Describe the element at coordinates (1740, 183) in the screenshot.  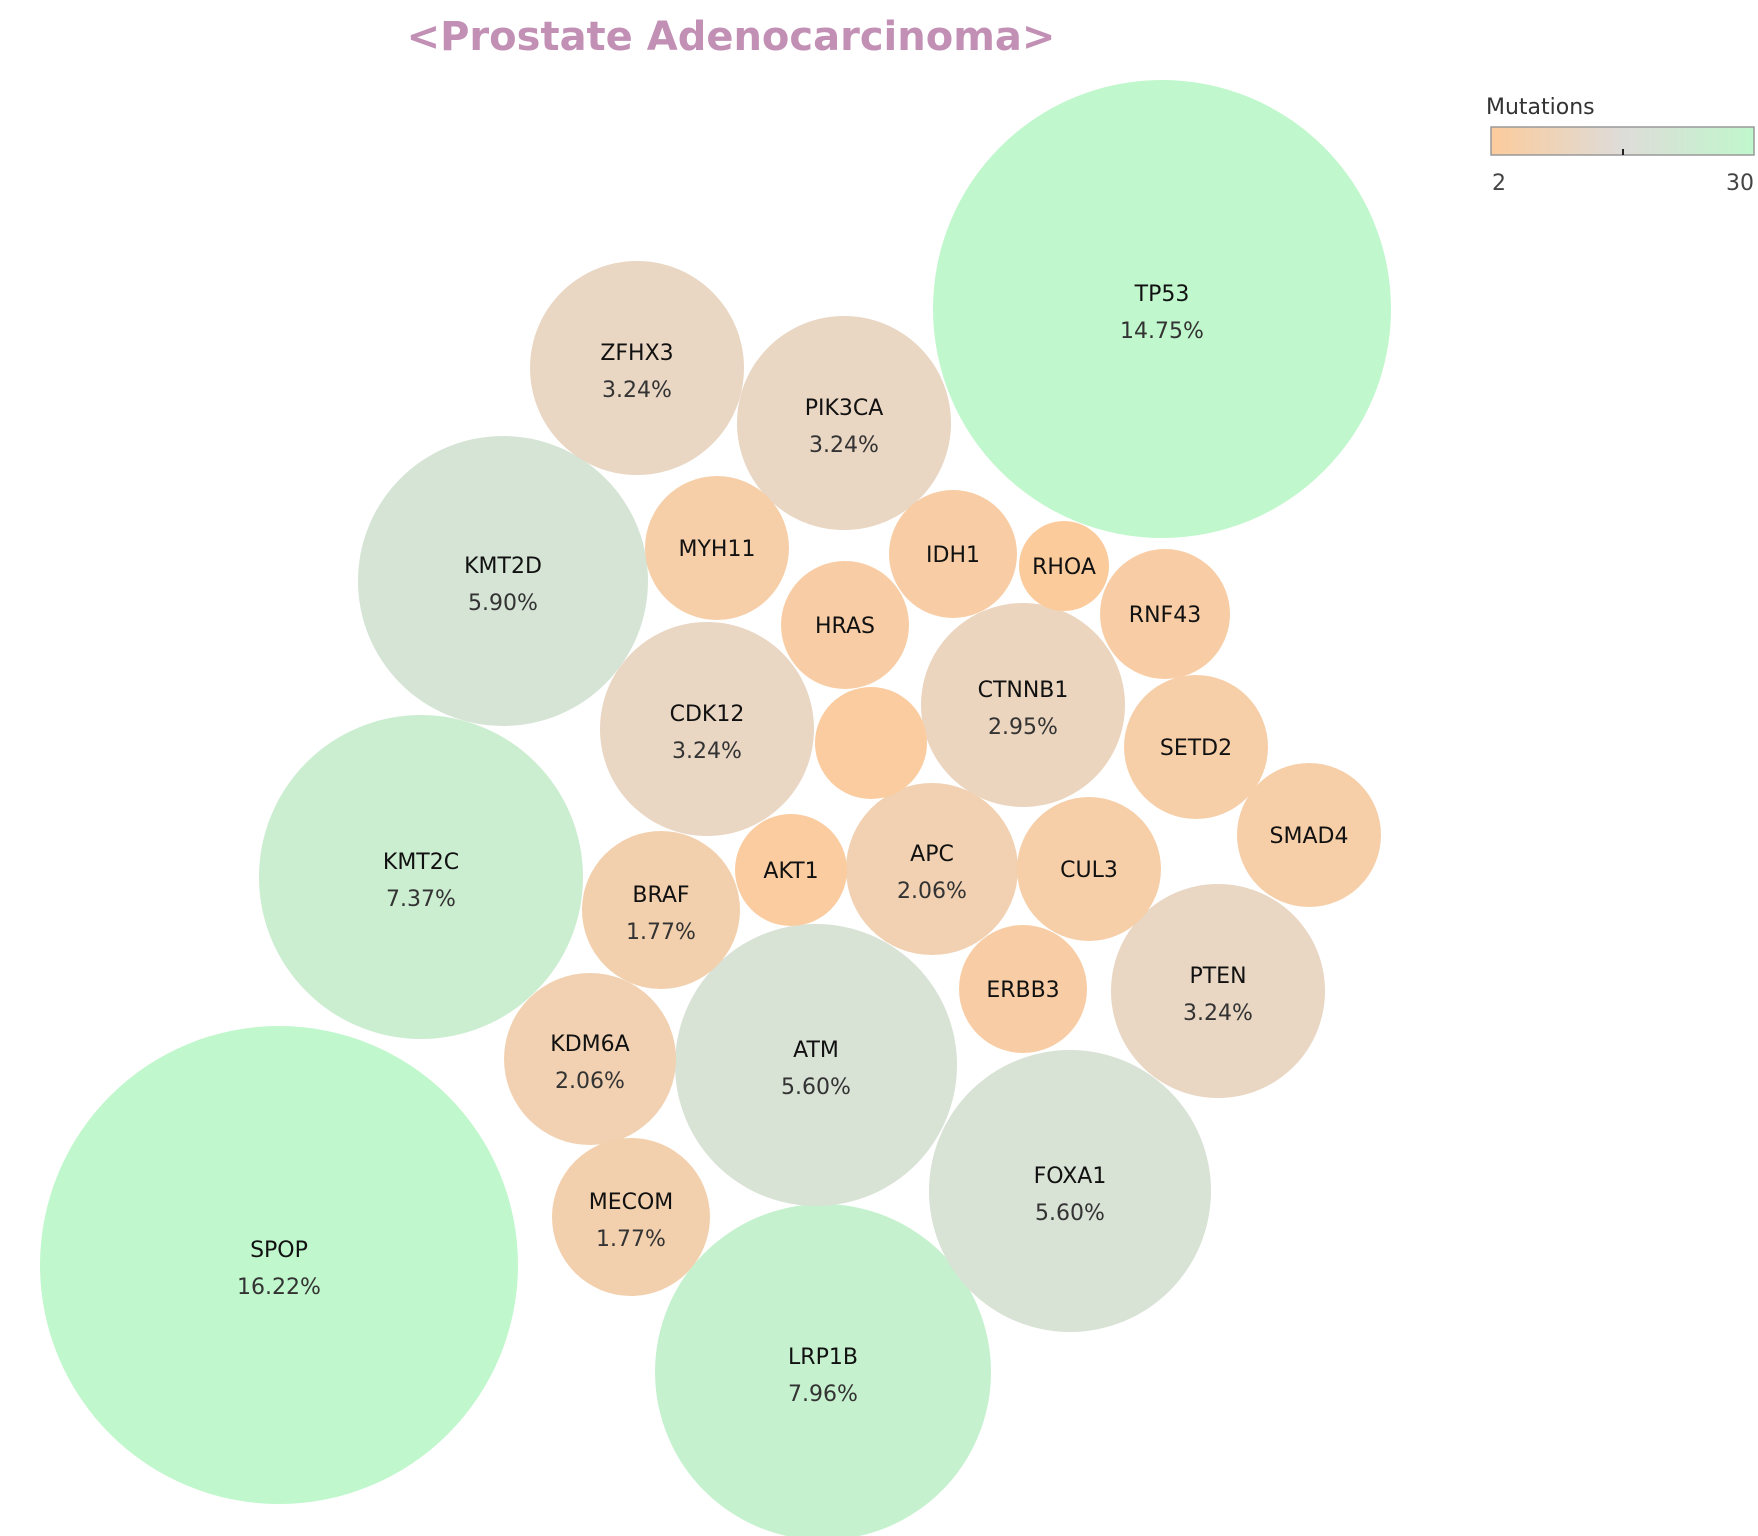
I see `colorbar-max-label: 30` at that location.